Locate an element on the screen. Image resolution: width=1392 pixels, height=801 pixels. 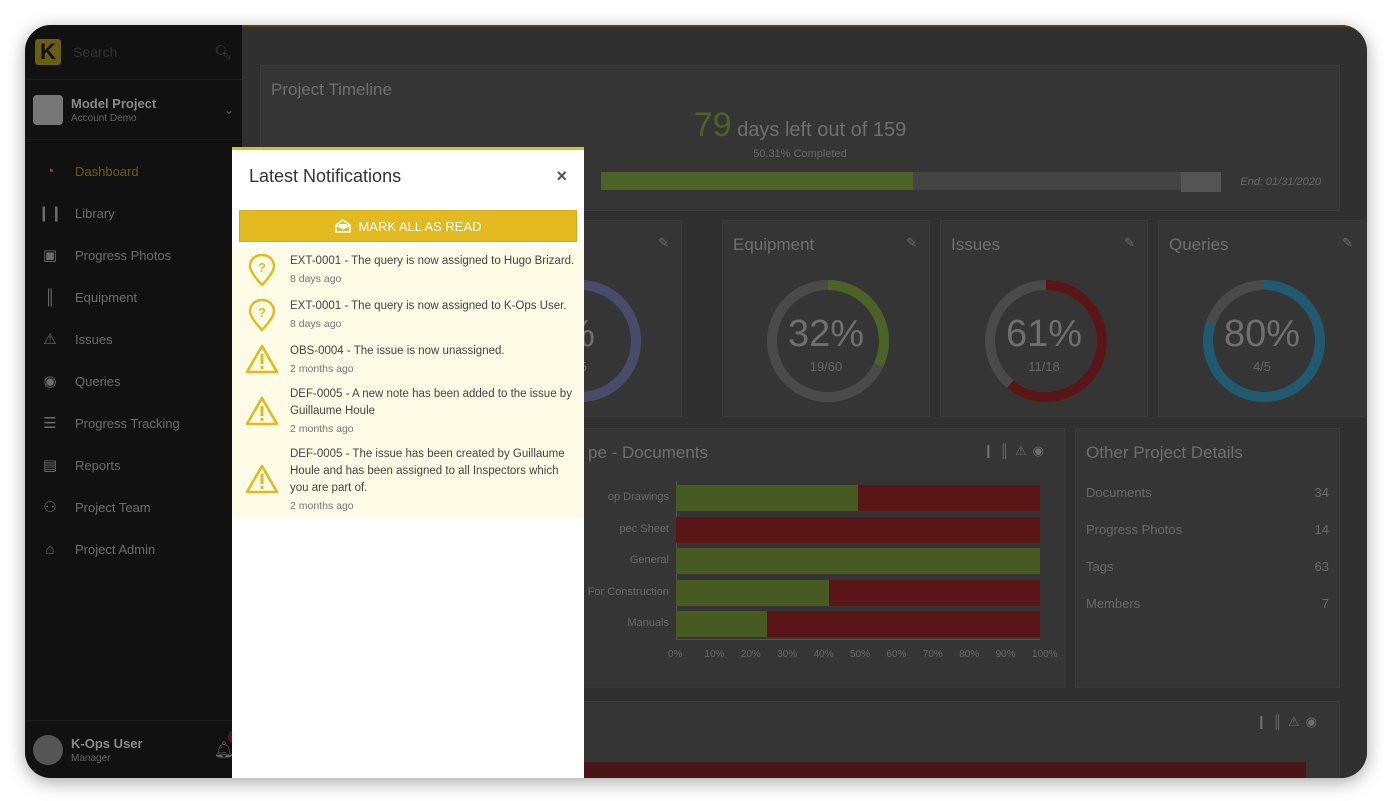
detail-row-tags: Tags 63 is located at coordinates (1207, 566).